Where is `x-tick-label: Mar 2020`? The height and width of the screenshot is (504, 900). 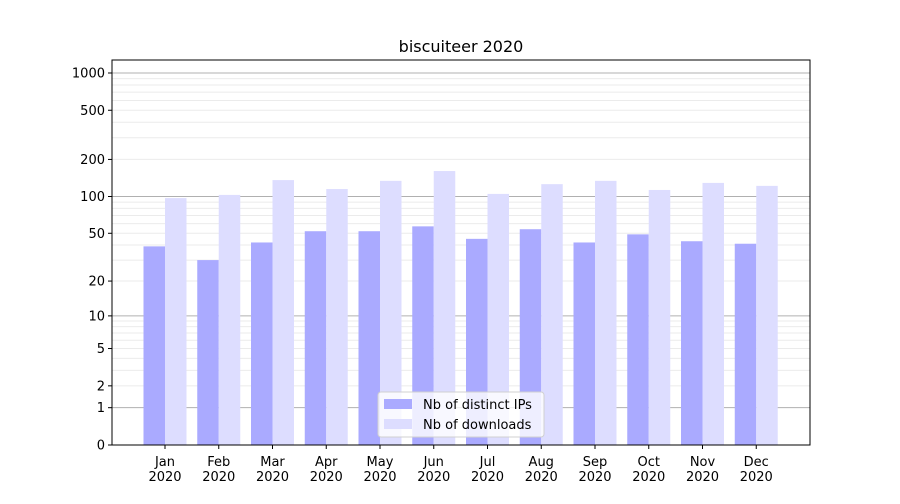
x-tick-label: Mar 2020 is located at coordinates (272, 470).